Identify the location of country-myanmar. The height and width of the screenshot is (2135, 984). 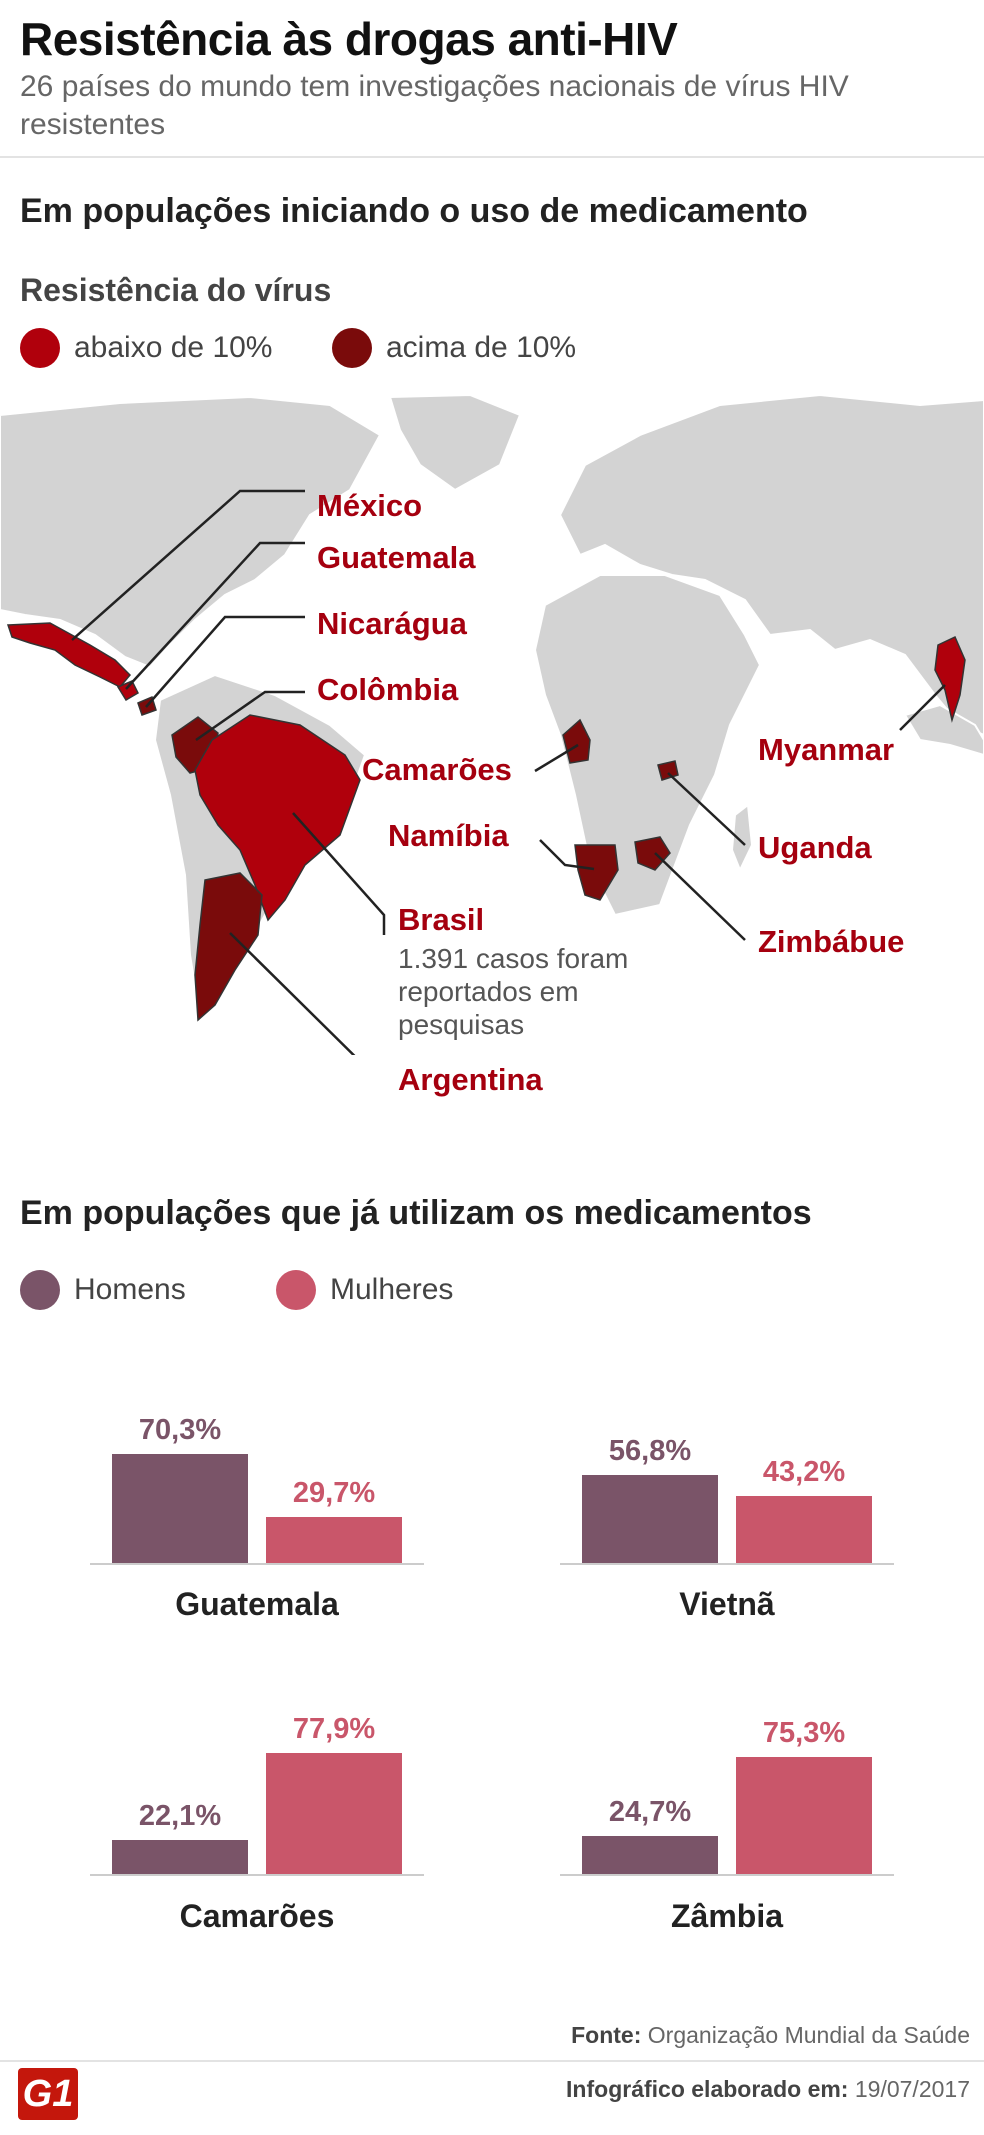
(950, 679).